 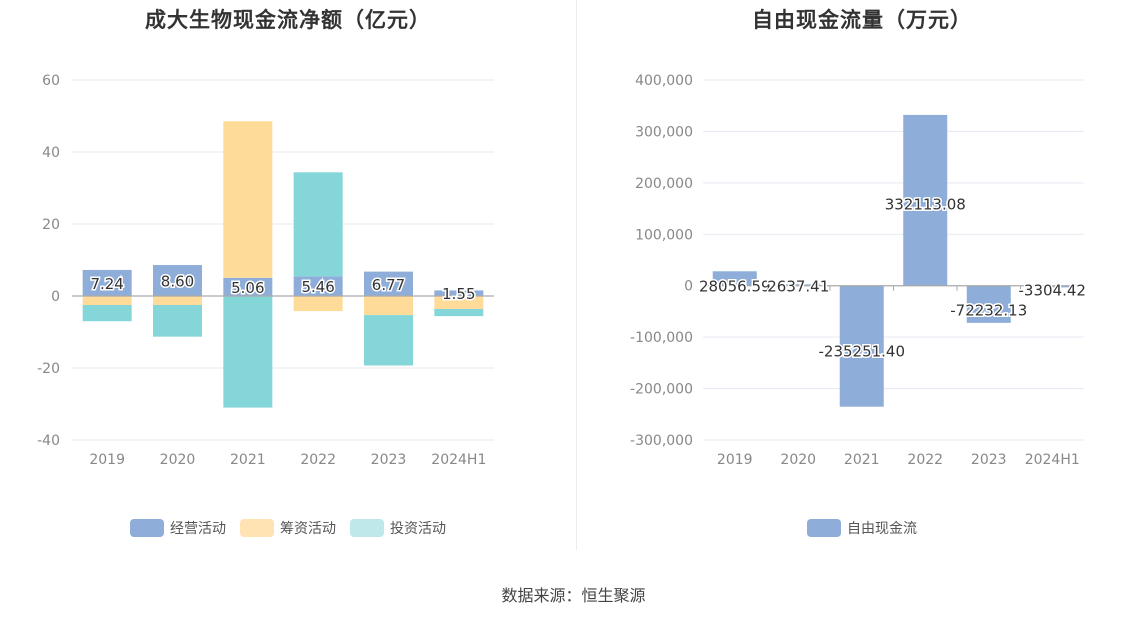 I want to click on panel-divider, so click(x=576, y=275).